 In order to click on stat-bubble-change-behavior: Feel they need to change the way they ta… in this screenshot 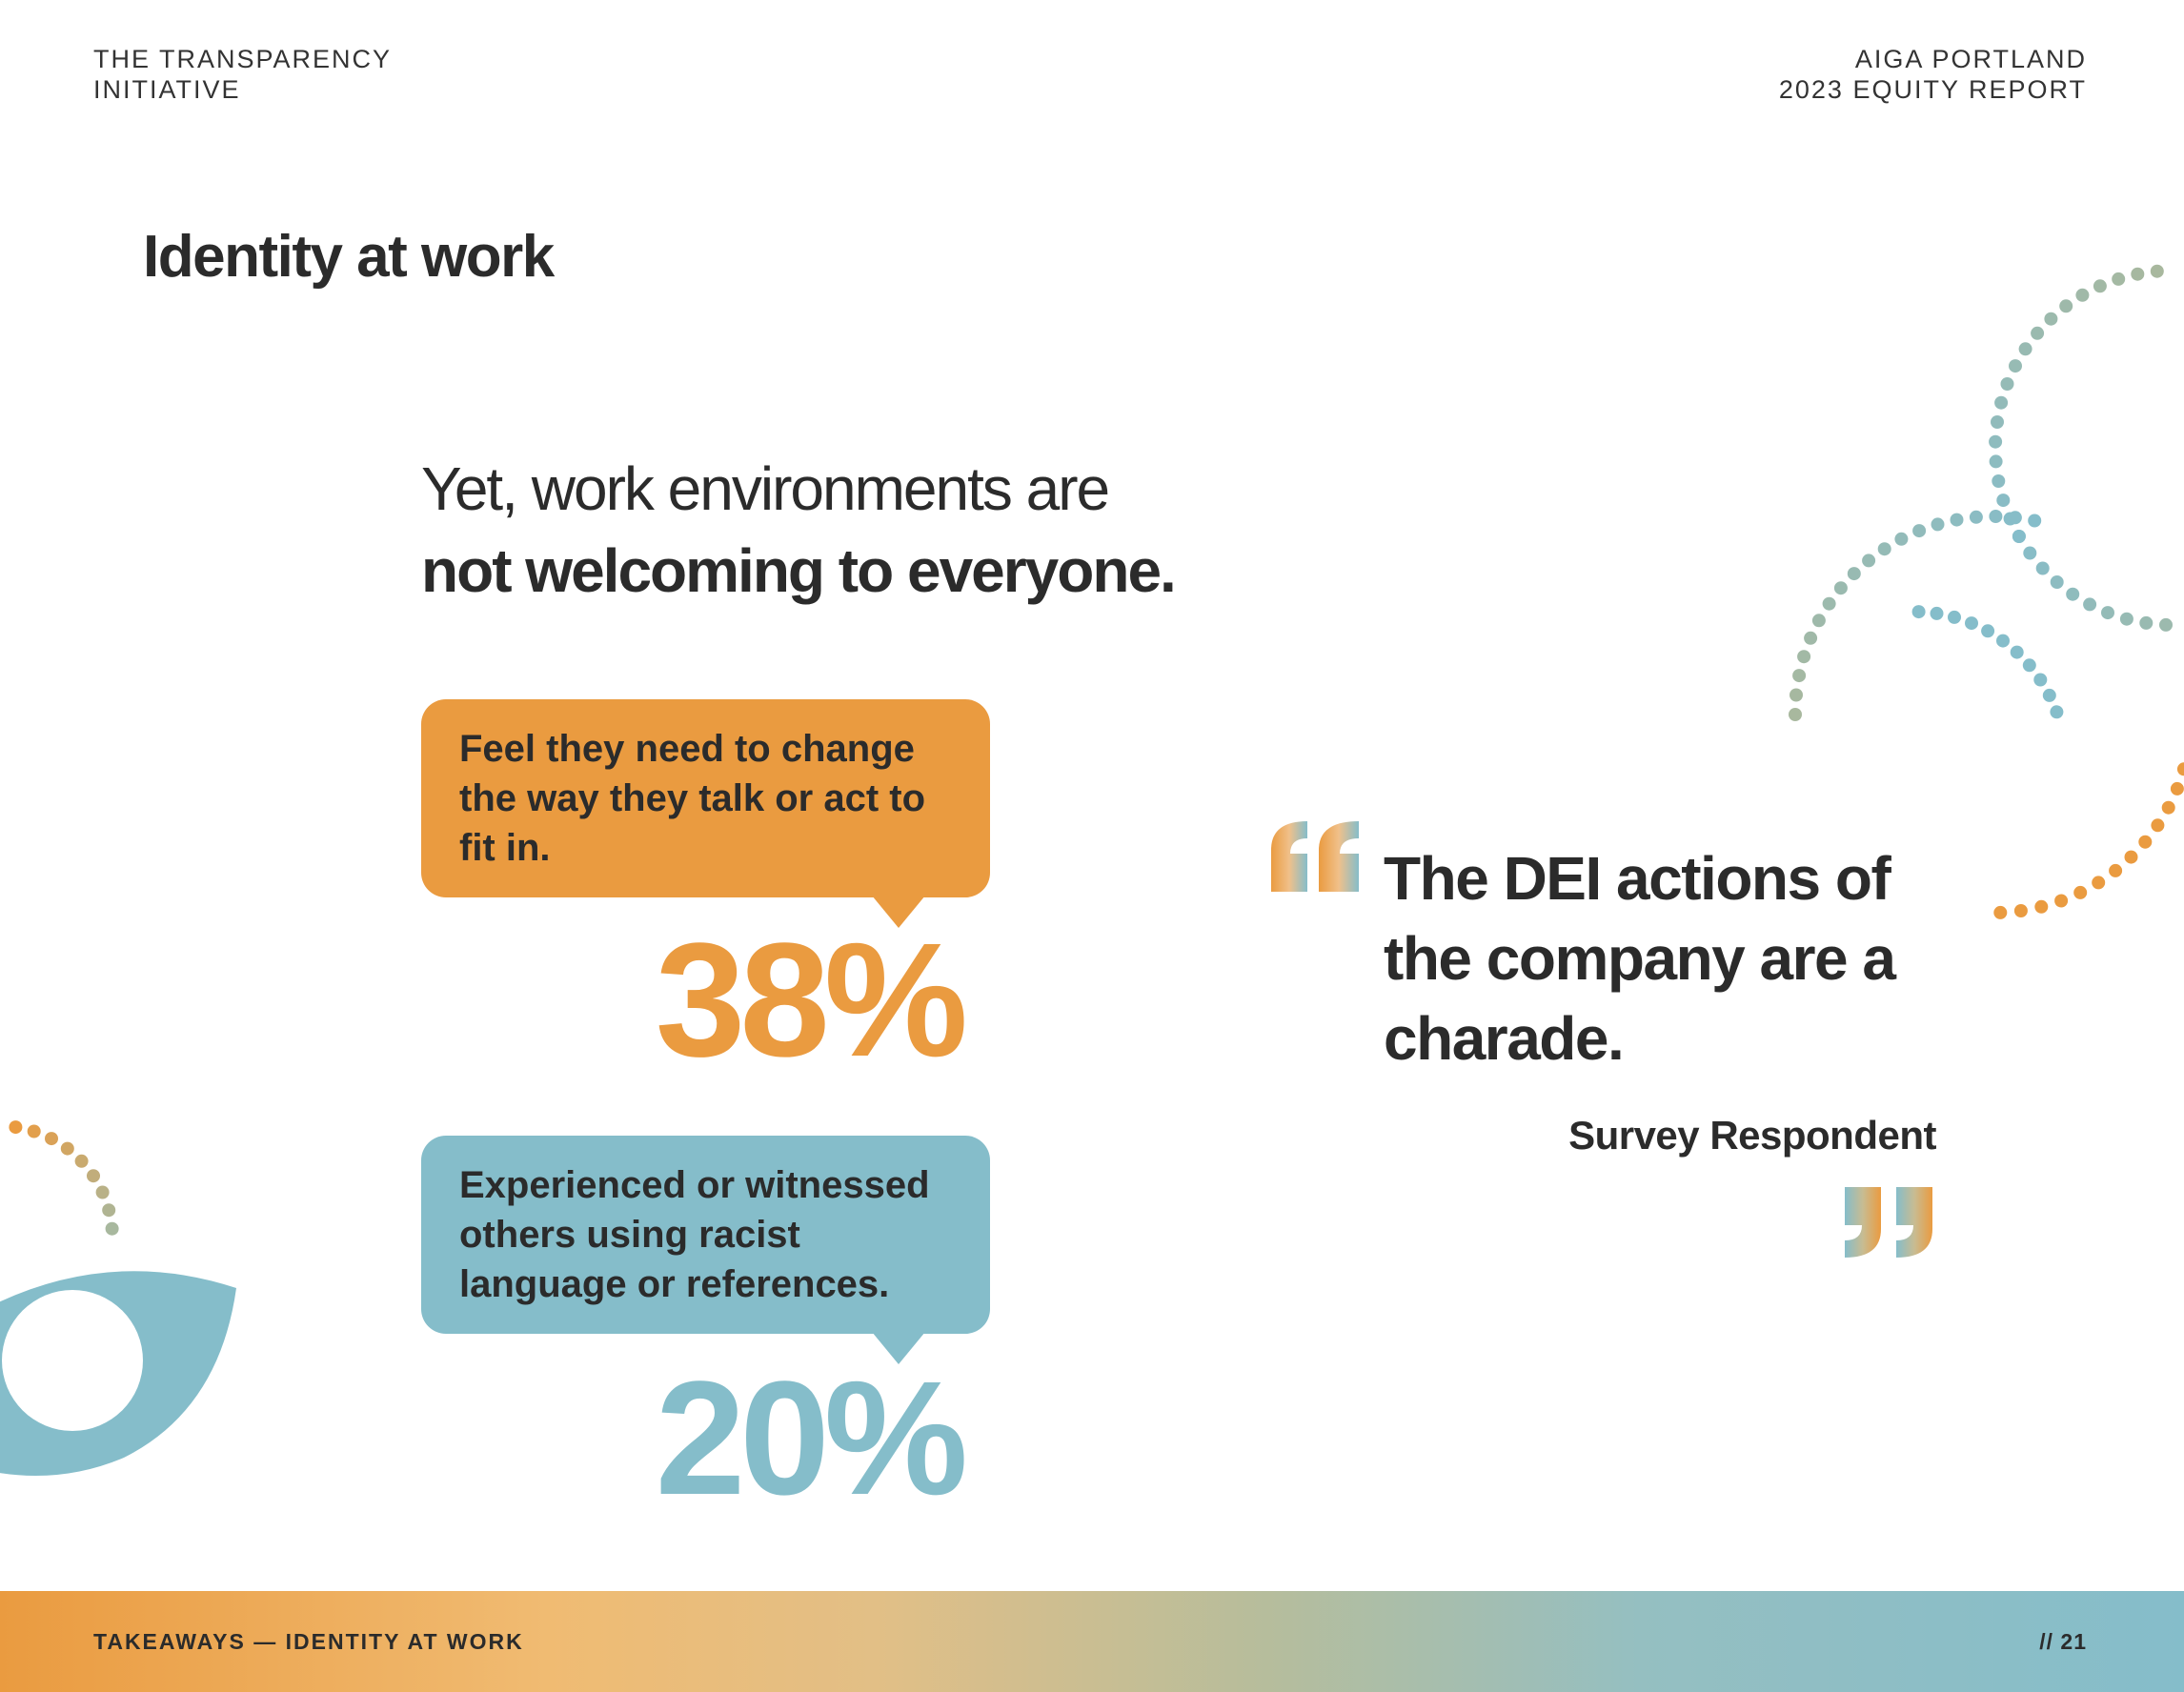, I will do `click(705, 813)`.